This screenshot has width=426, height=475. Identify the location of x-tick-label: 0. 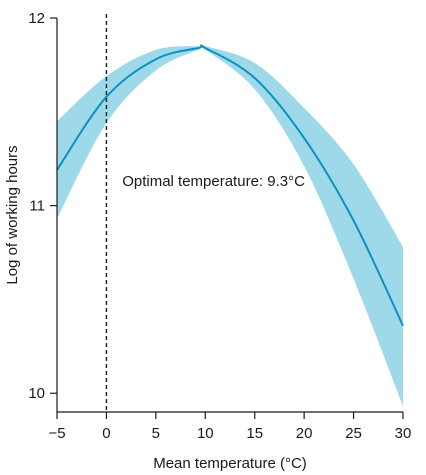
(106, 433).